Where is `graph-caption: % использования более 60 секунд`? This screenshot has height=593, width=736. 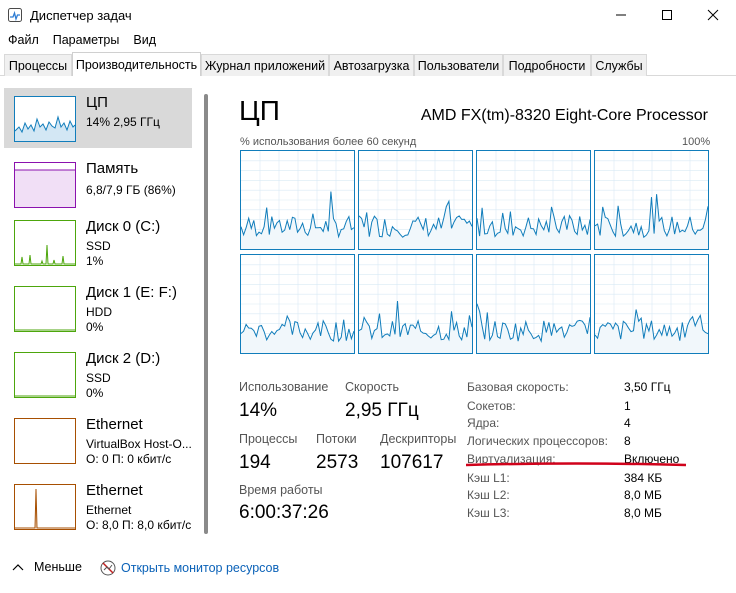
graph-caption: % использования более 60 секунд is located at coordinates (328, 142).